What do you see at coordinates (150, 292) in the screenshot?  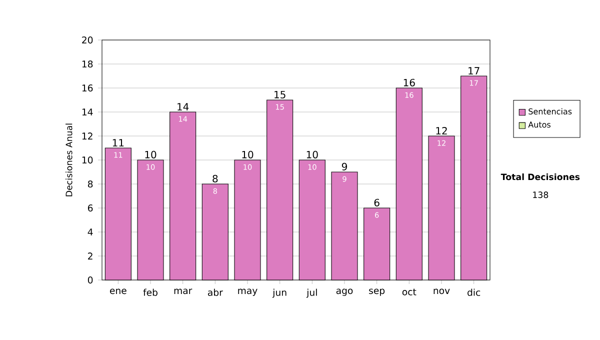 I see `x-tick-label: feb` at bounding box center [150, 292].